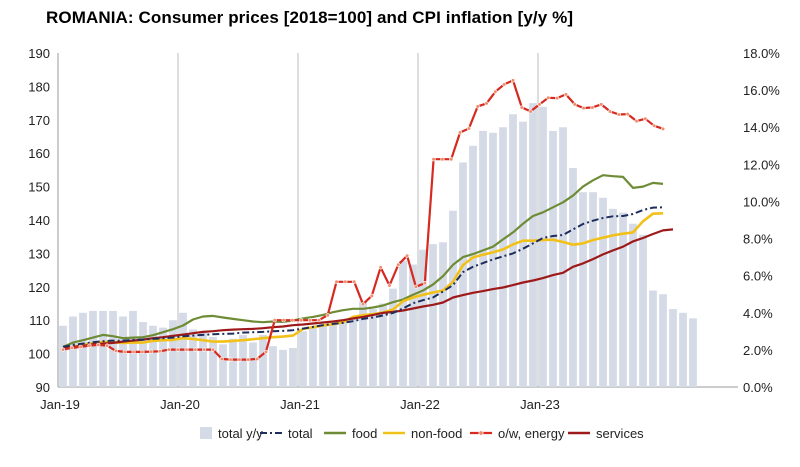 This screenshot has height=467, width=800. What do you see at coordinates (300, 404) in the screenshot?
I see `x-tick-label: Jan-21` at bounding box center [300, 404].